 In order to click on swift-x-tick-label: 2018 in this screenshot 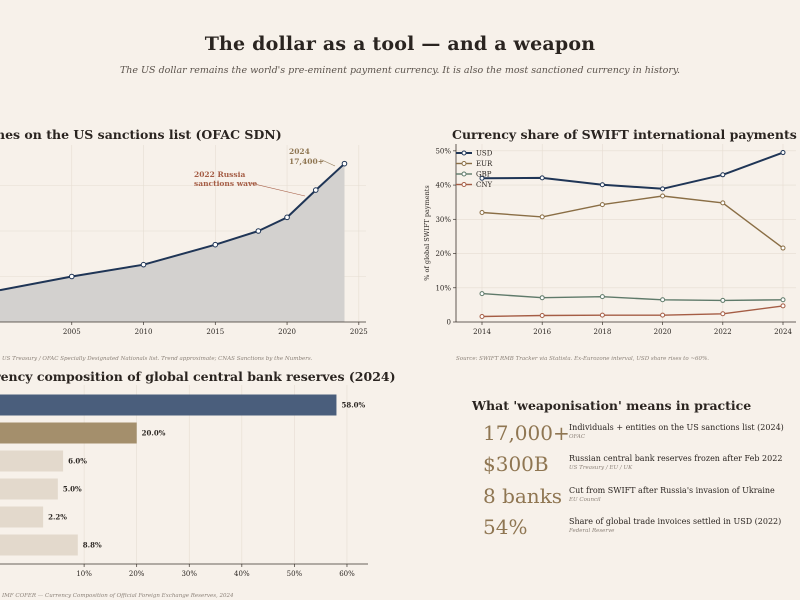, I will do `click(602, 332)`.